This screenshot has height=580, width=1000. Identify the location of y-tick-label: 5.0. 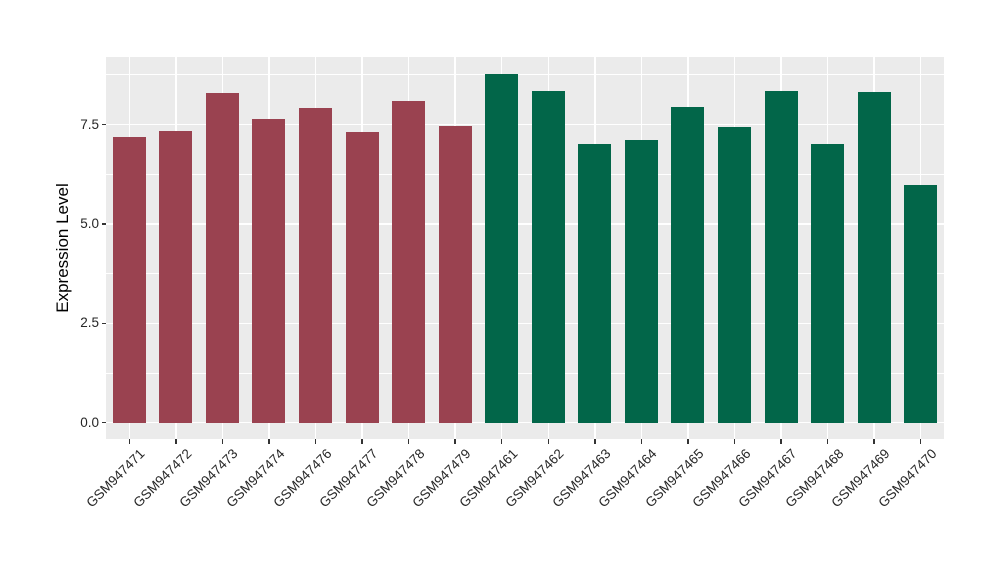
(89, 223).